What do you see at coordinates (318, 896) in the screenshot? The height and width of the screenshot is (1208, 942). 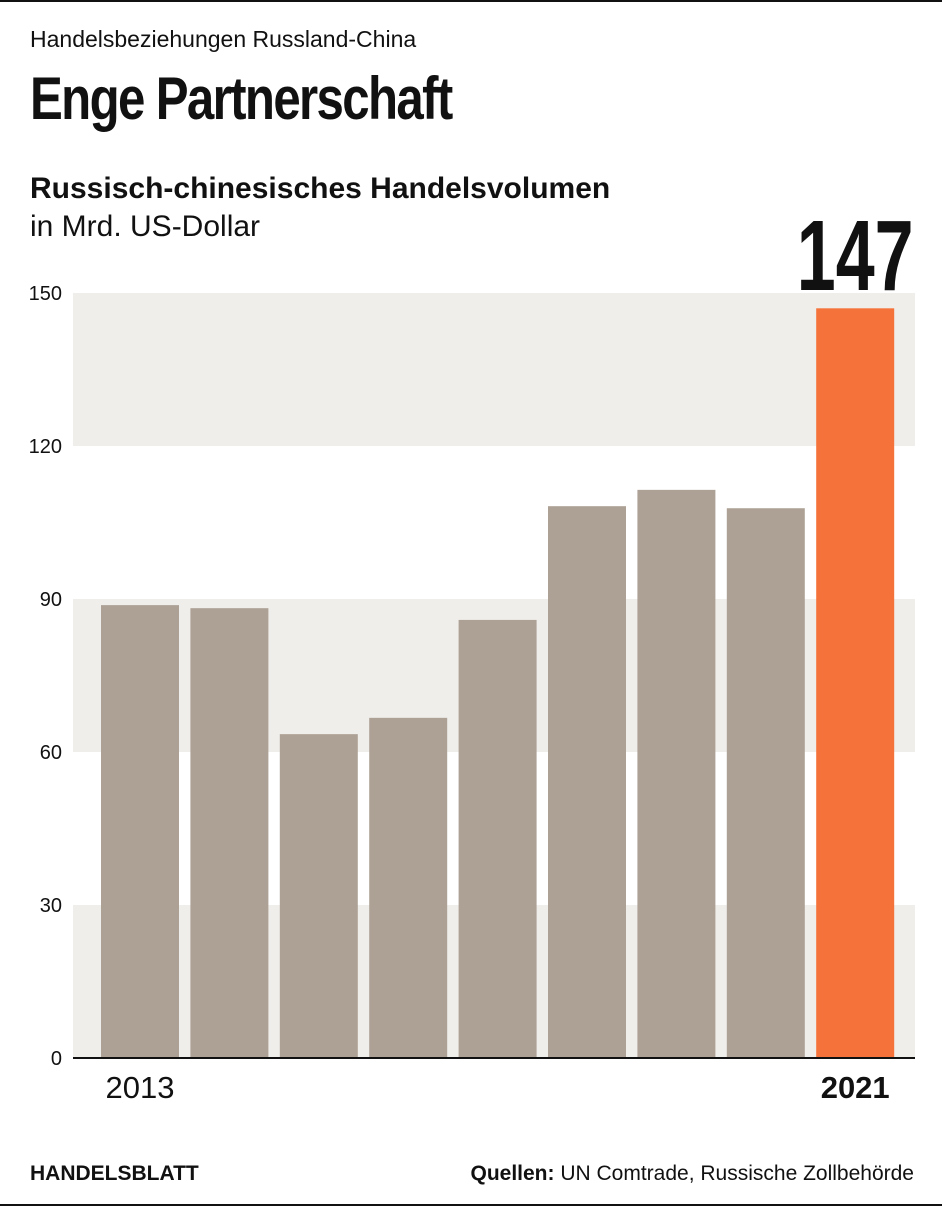 I see `bar-2015` at bounding box center [318, 896].